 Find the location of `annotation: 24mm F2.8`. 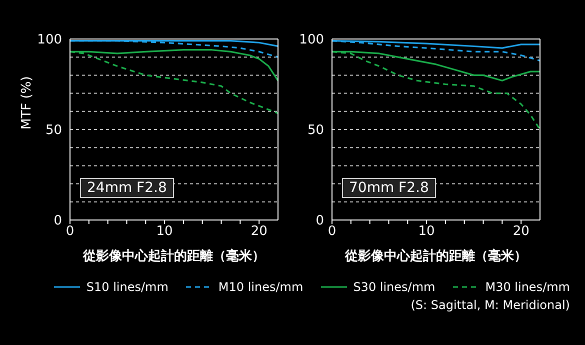

annotation: 24mm F2.8 is located at coordinates (127, 188).